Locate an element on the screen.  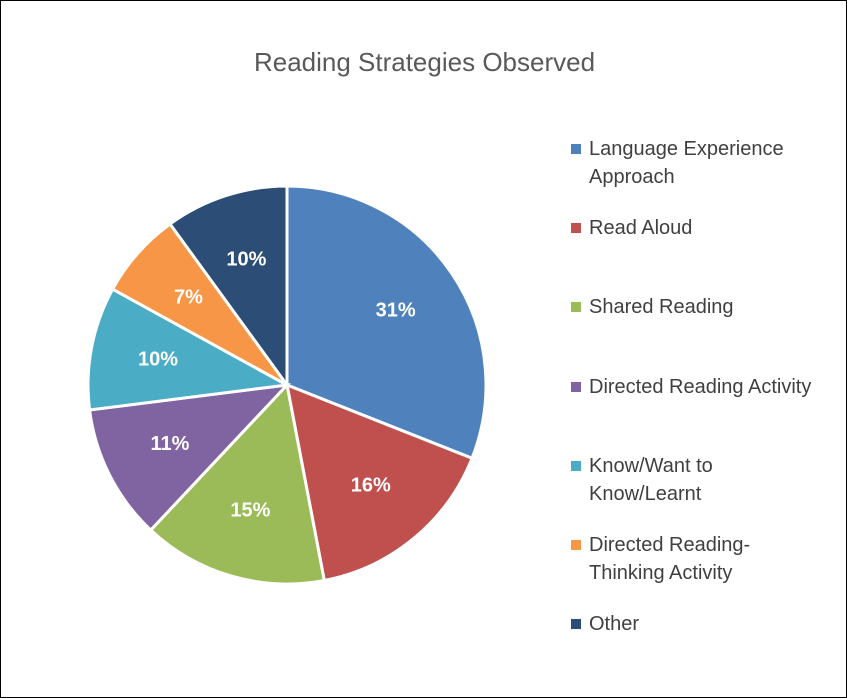
legend-label: Read Aloud is located at coordinates (641, 228).